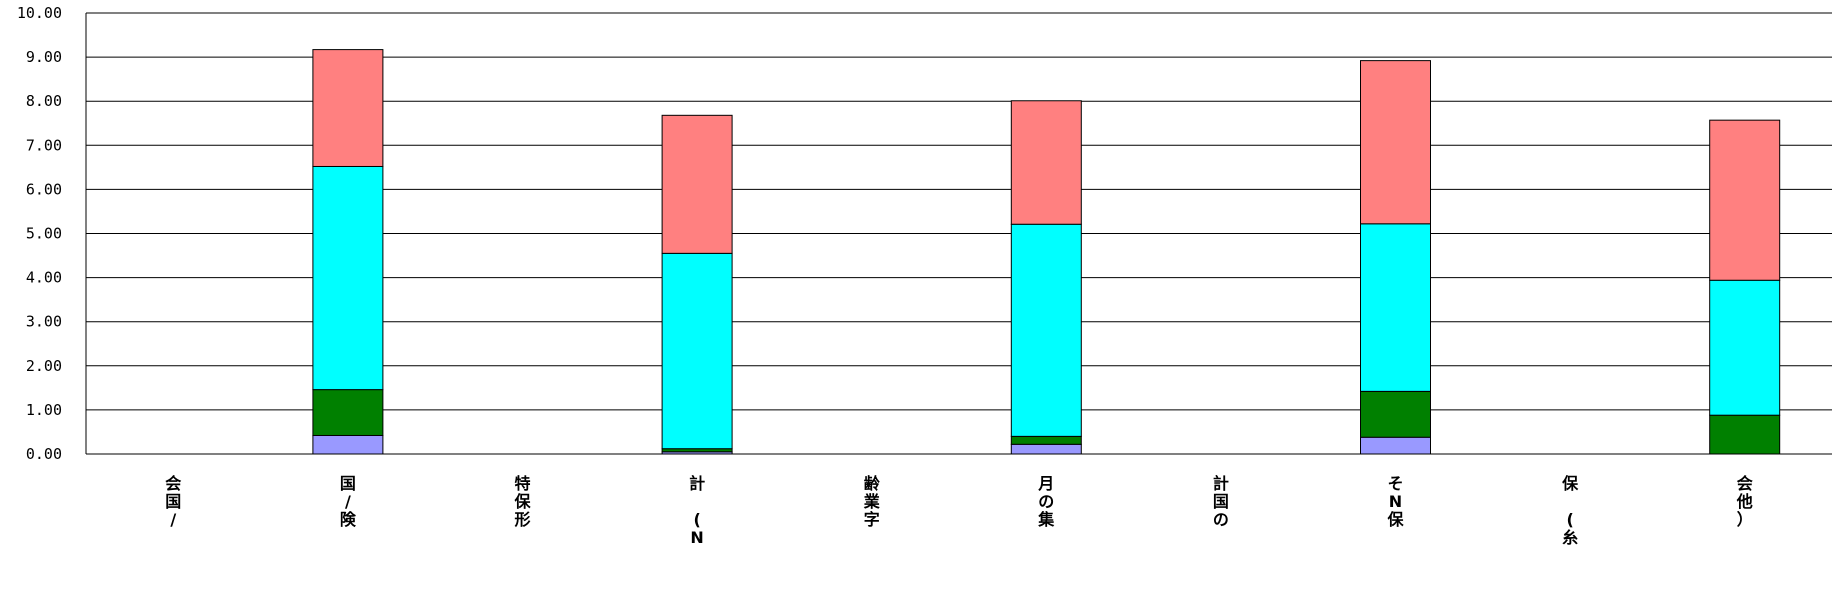  Describe the element at coordinates (44, 189) in the screenshot. I see `y-tick-label: 6.00` at that location.